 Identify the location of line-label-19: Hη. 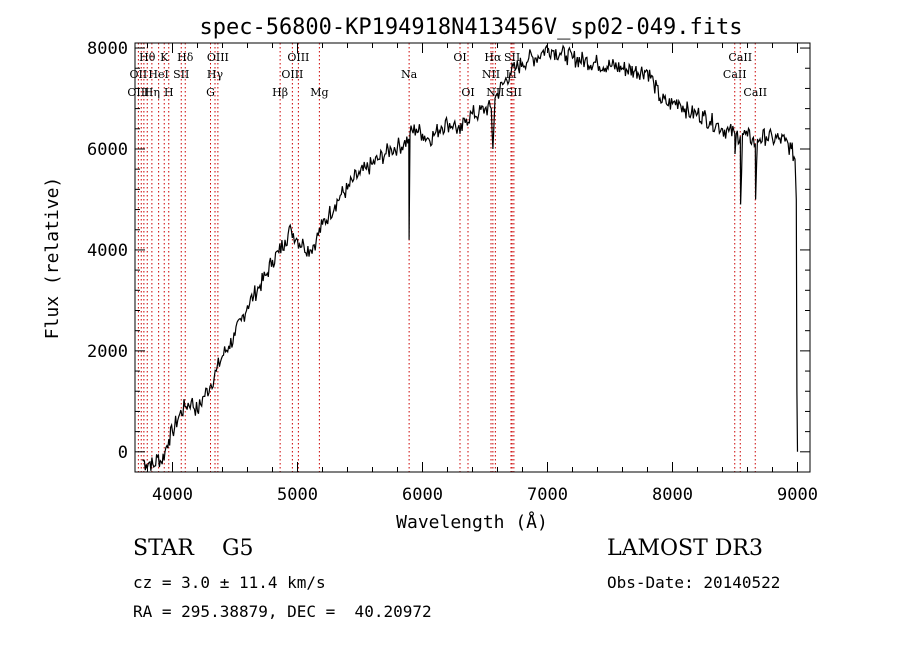
(152, 92).